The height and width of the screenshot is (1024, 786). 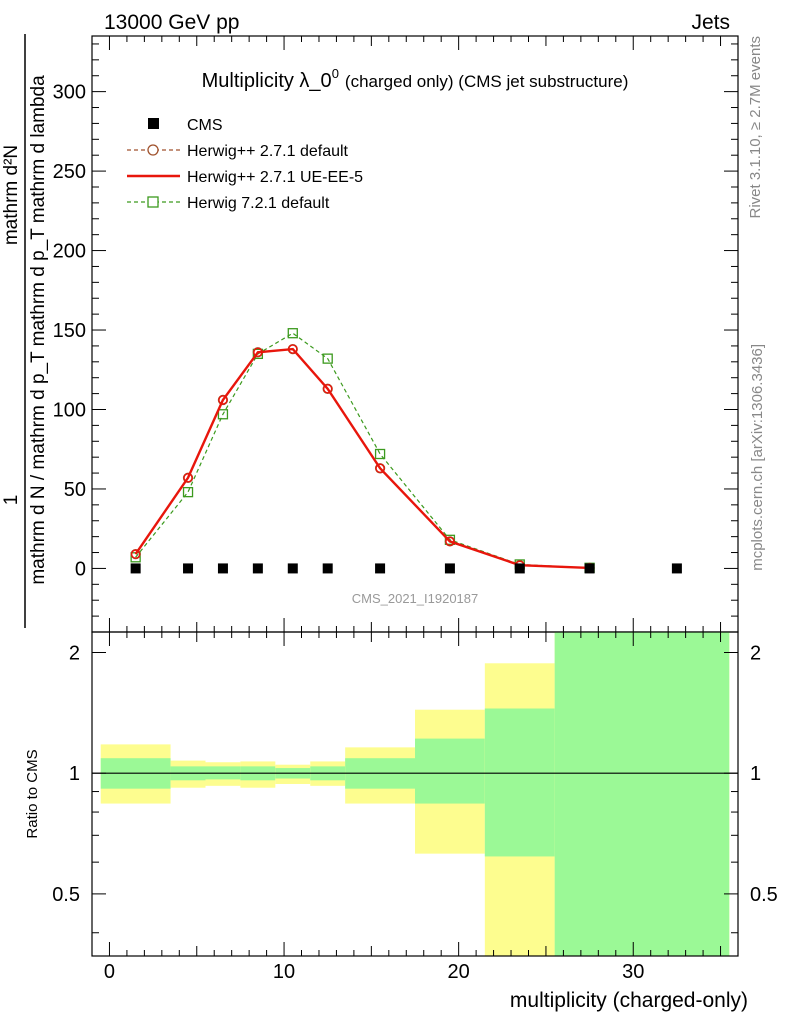 I want to click on y-tick-label: 250, so click(x=69, y=172).